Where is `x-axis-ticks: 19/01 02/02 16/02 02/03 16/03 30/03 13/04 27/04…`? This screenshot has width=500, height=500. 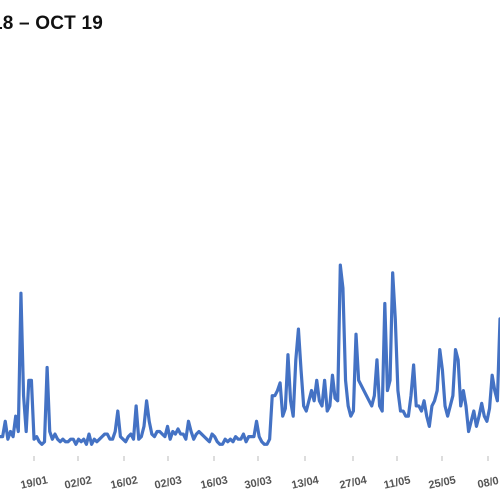
x-axis-ticks: 19/01 02/02 16/02 02/03 16/03 30/03 13/04 27/04… is located at coordinates (259, 474).